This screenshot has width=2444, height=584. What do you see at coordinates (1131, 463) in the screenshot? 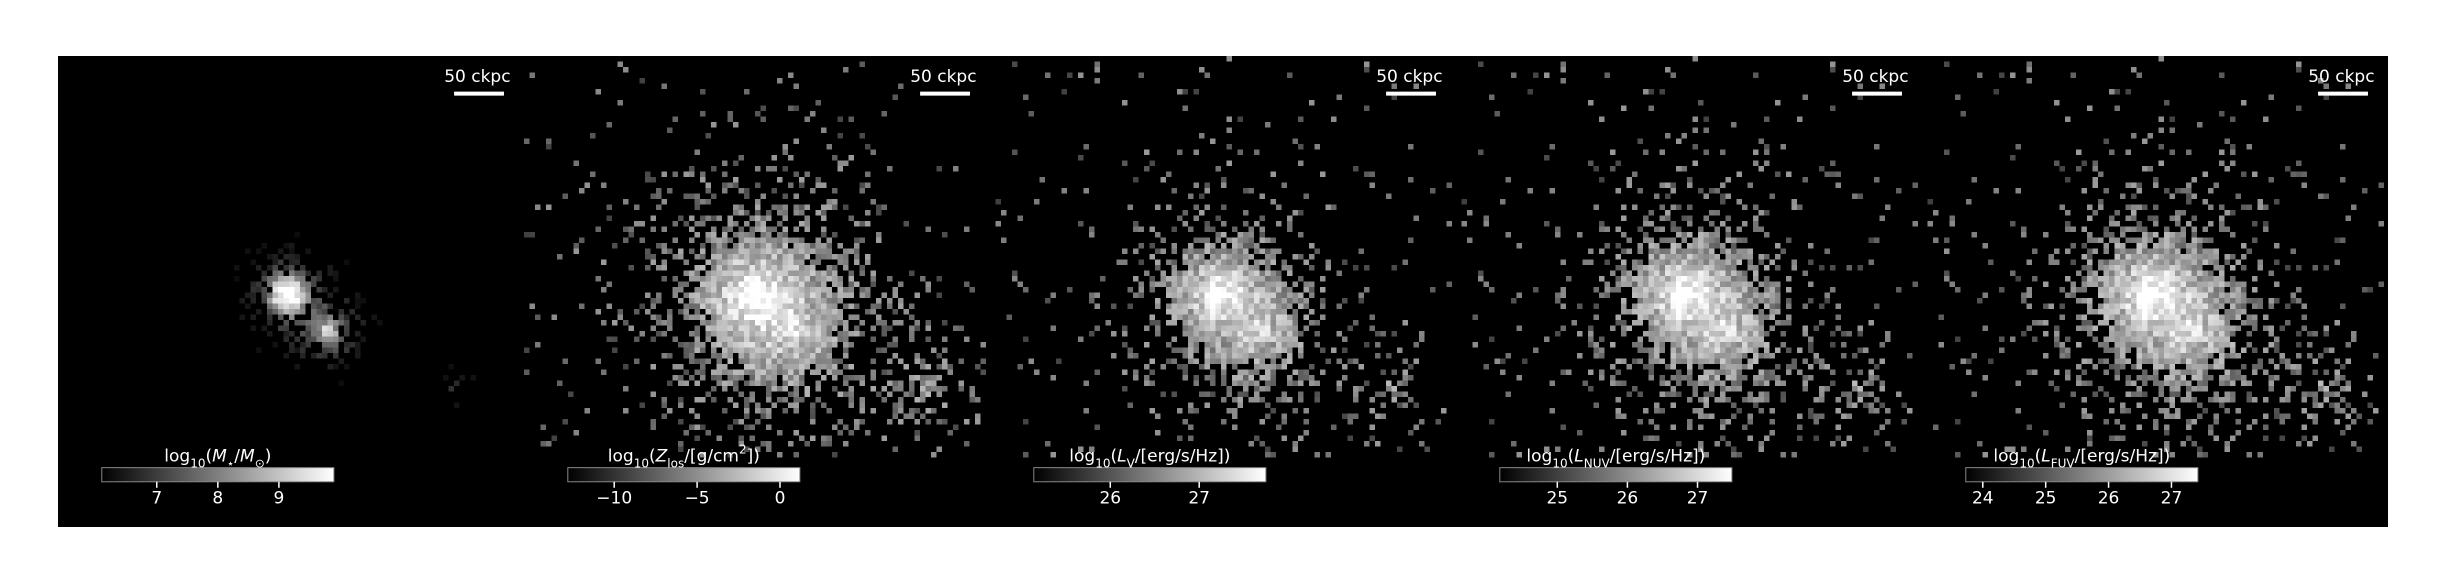
I see `label-part: V` at bounding box center [1131, 463].